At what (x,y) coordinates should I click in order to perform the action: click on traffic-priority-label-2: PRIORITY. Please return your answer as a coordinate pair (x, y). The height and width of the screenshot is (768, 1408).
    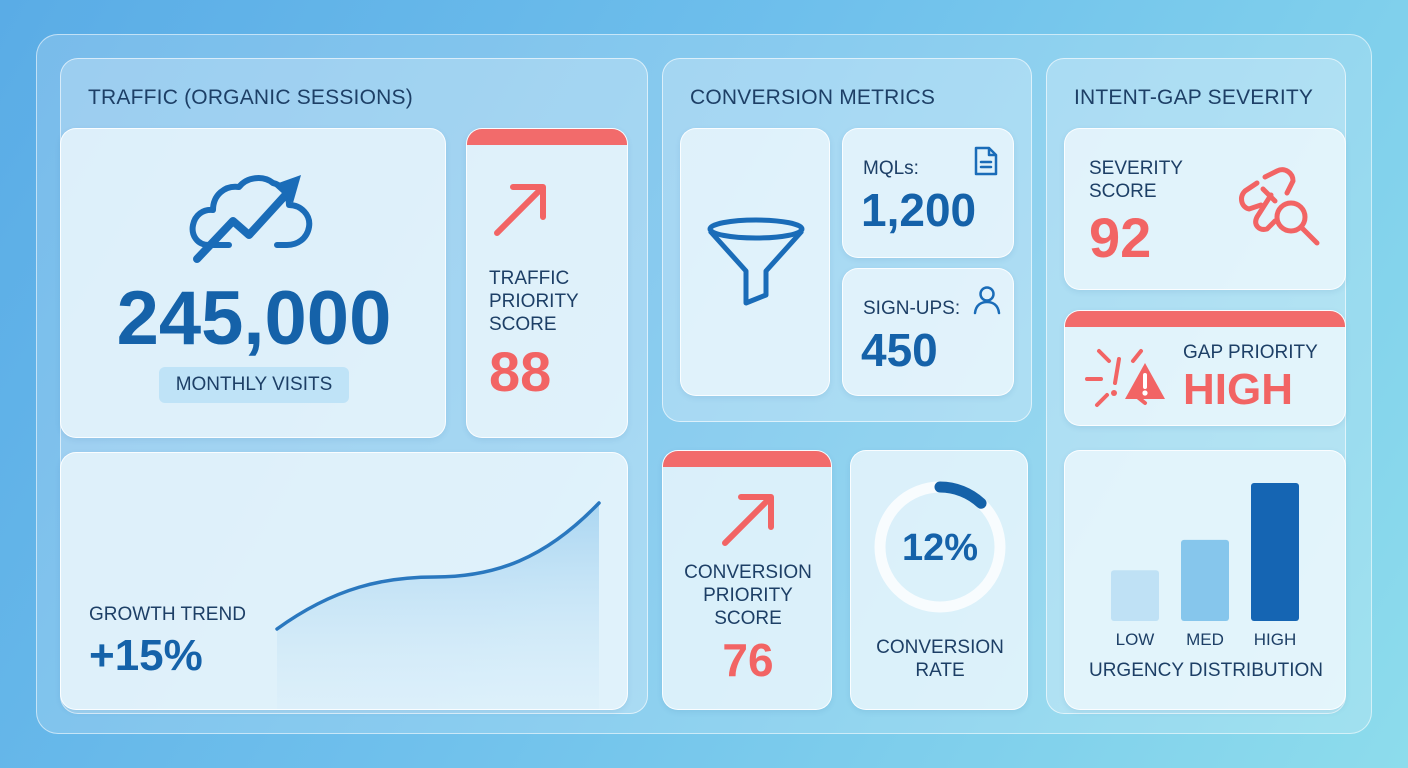
    Looking at the image, I should click on (534, 301).